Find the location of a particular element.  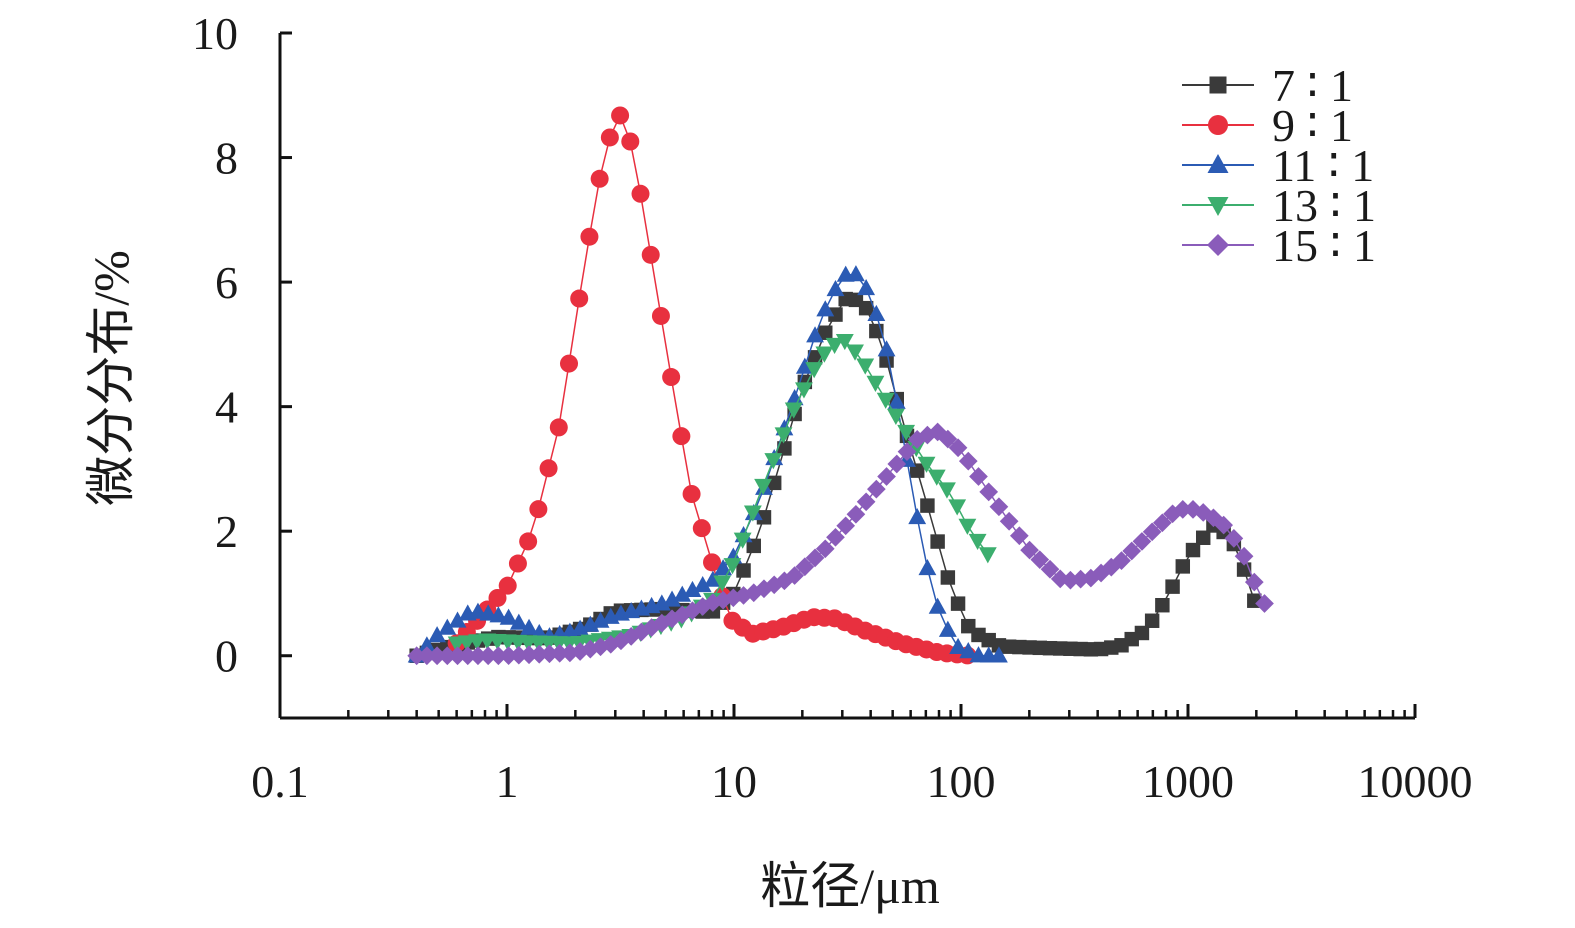

legend-item-1: 7 ∶ 1 is located at coordinates (1267, 85).